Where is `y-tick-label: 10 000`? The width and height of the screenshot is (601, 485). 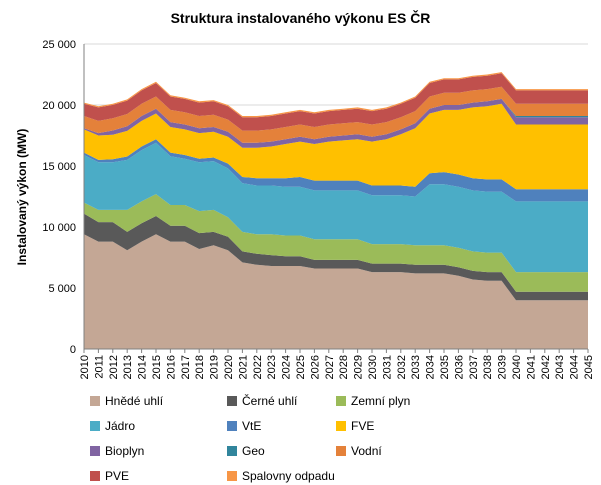
y-tick-label: 10 000 is located at coordinates (59, 228).